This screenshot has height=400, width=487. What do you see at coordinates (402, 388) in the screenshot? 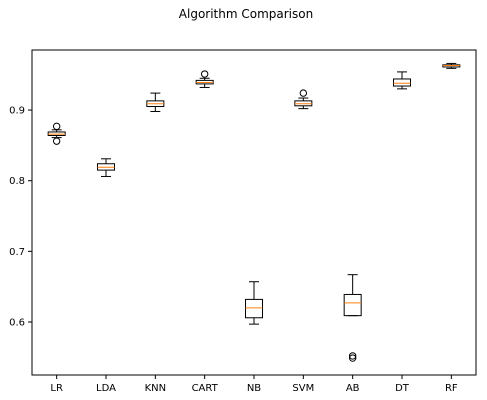
I see `x-tick-label: DT` at bounding box center [402, 388].